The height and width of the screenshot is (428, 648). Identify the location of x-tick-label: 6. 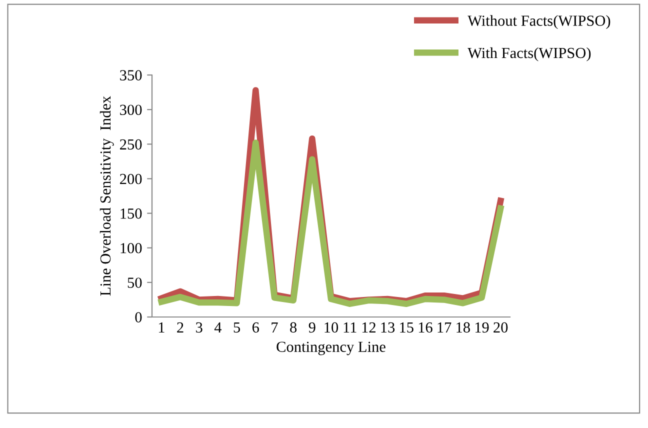
(255, 327).